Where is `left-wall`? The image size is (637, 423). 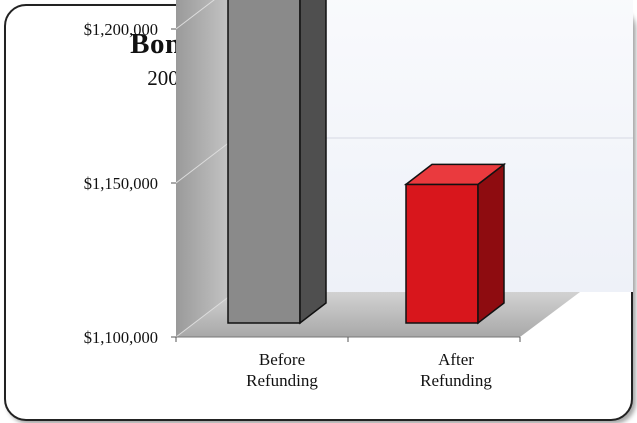 left-wall is located at coordinates (205, 168).